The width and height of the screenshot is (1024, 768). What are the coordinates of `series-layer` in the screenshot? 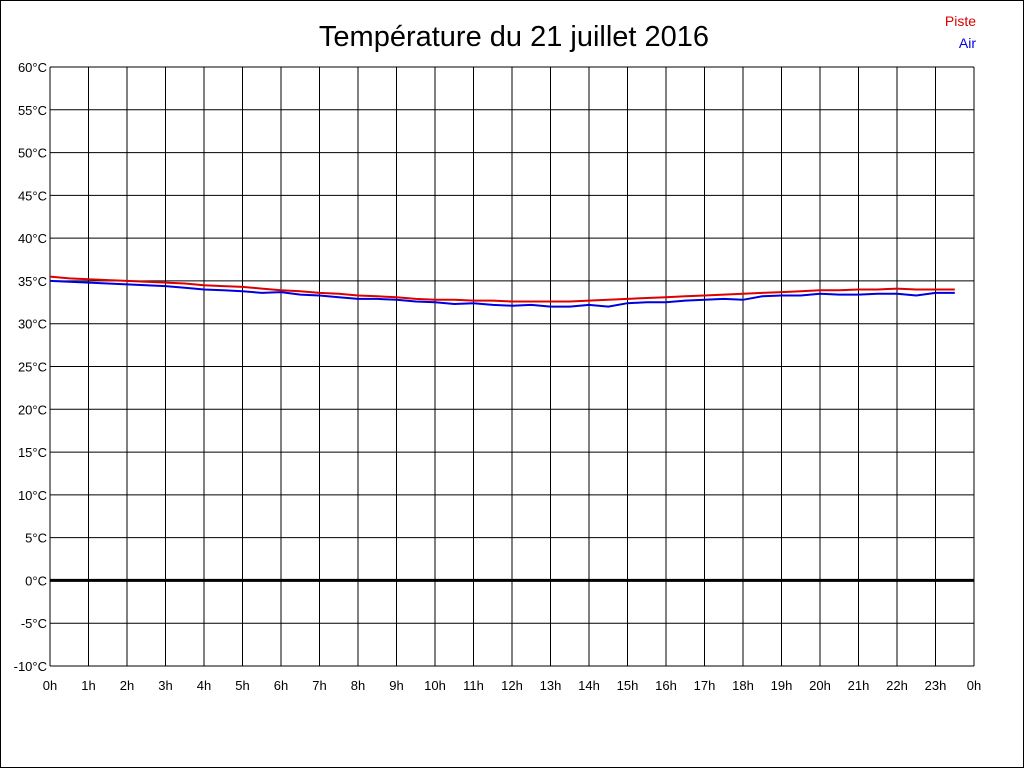 It's located at (502, 291).